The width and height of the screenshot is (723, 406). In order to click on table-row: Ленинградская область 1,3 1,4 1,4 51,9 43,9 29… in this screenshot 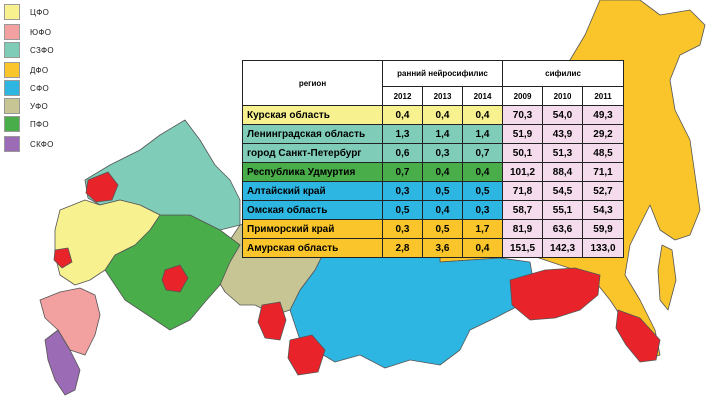, I will do `click(433, 134)`.